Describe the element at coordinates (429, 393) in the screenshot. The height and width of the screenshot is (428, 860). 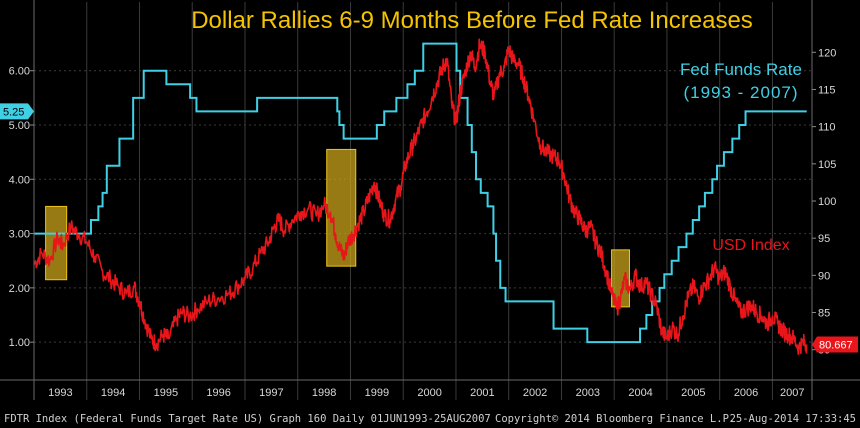
I see `x-tick-label: 2000` at that location.